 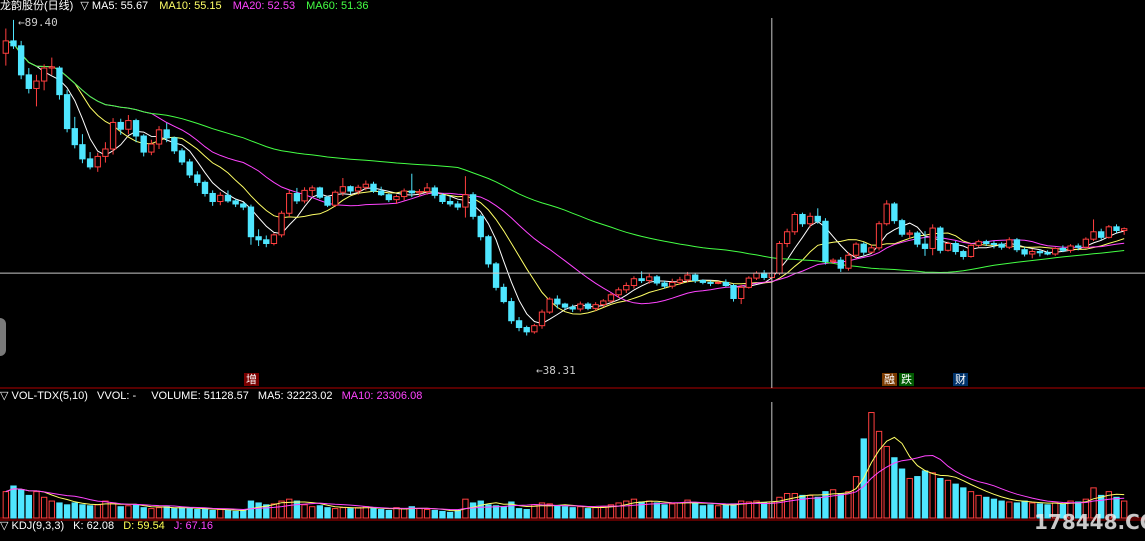 What do you see at coordinates (960, 379) in the screenshot?
I see `event-tag-cai: 财` at bounding box center [960, 379].